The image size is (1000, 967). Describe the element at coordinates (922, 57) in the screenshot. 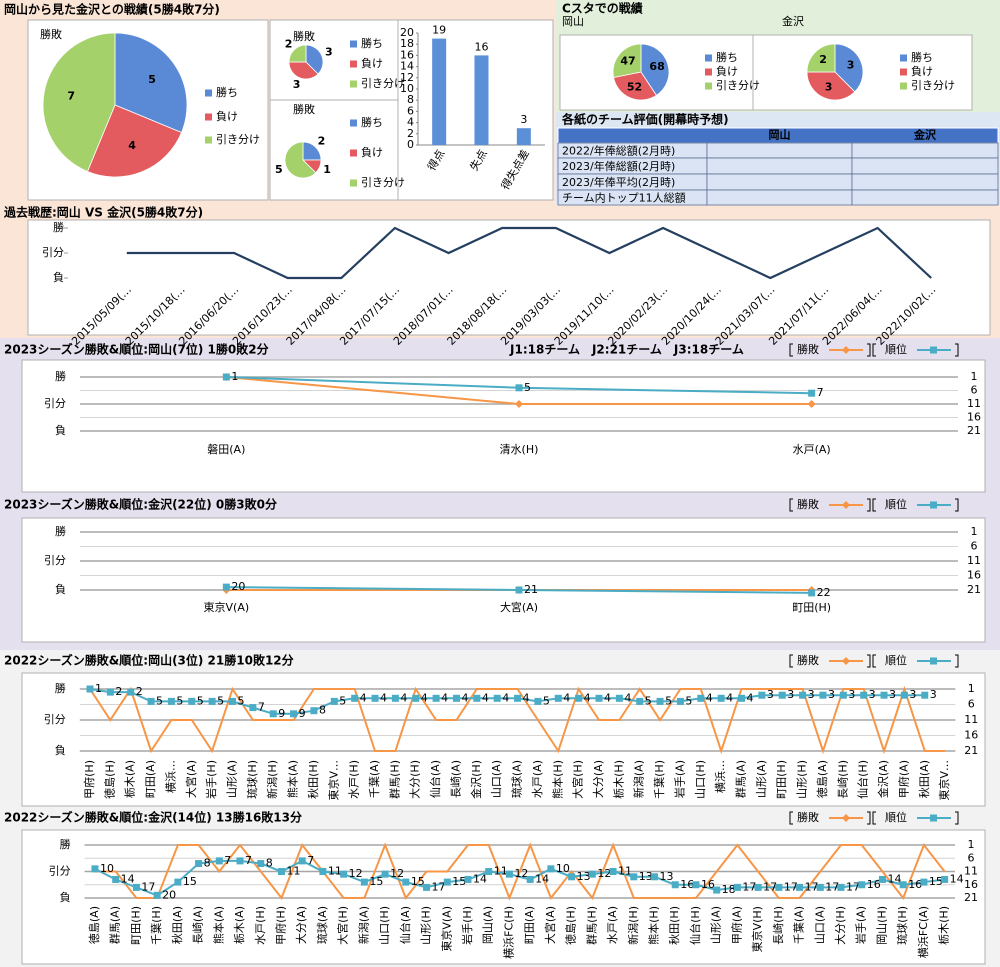

I see `legend-label: 勝ち` at that location.